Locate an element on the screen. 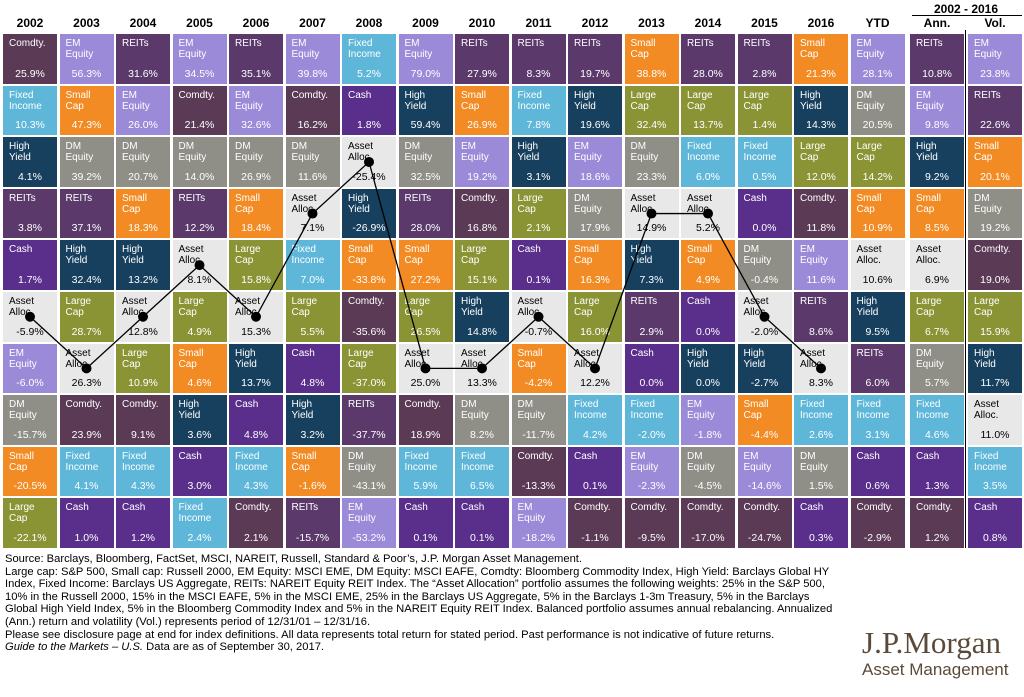  cell-return-value: 32.6% is located at coordinates (256, 125).